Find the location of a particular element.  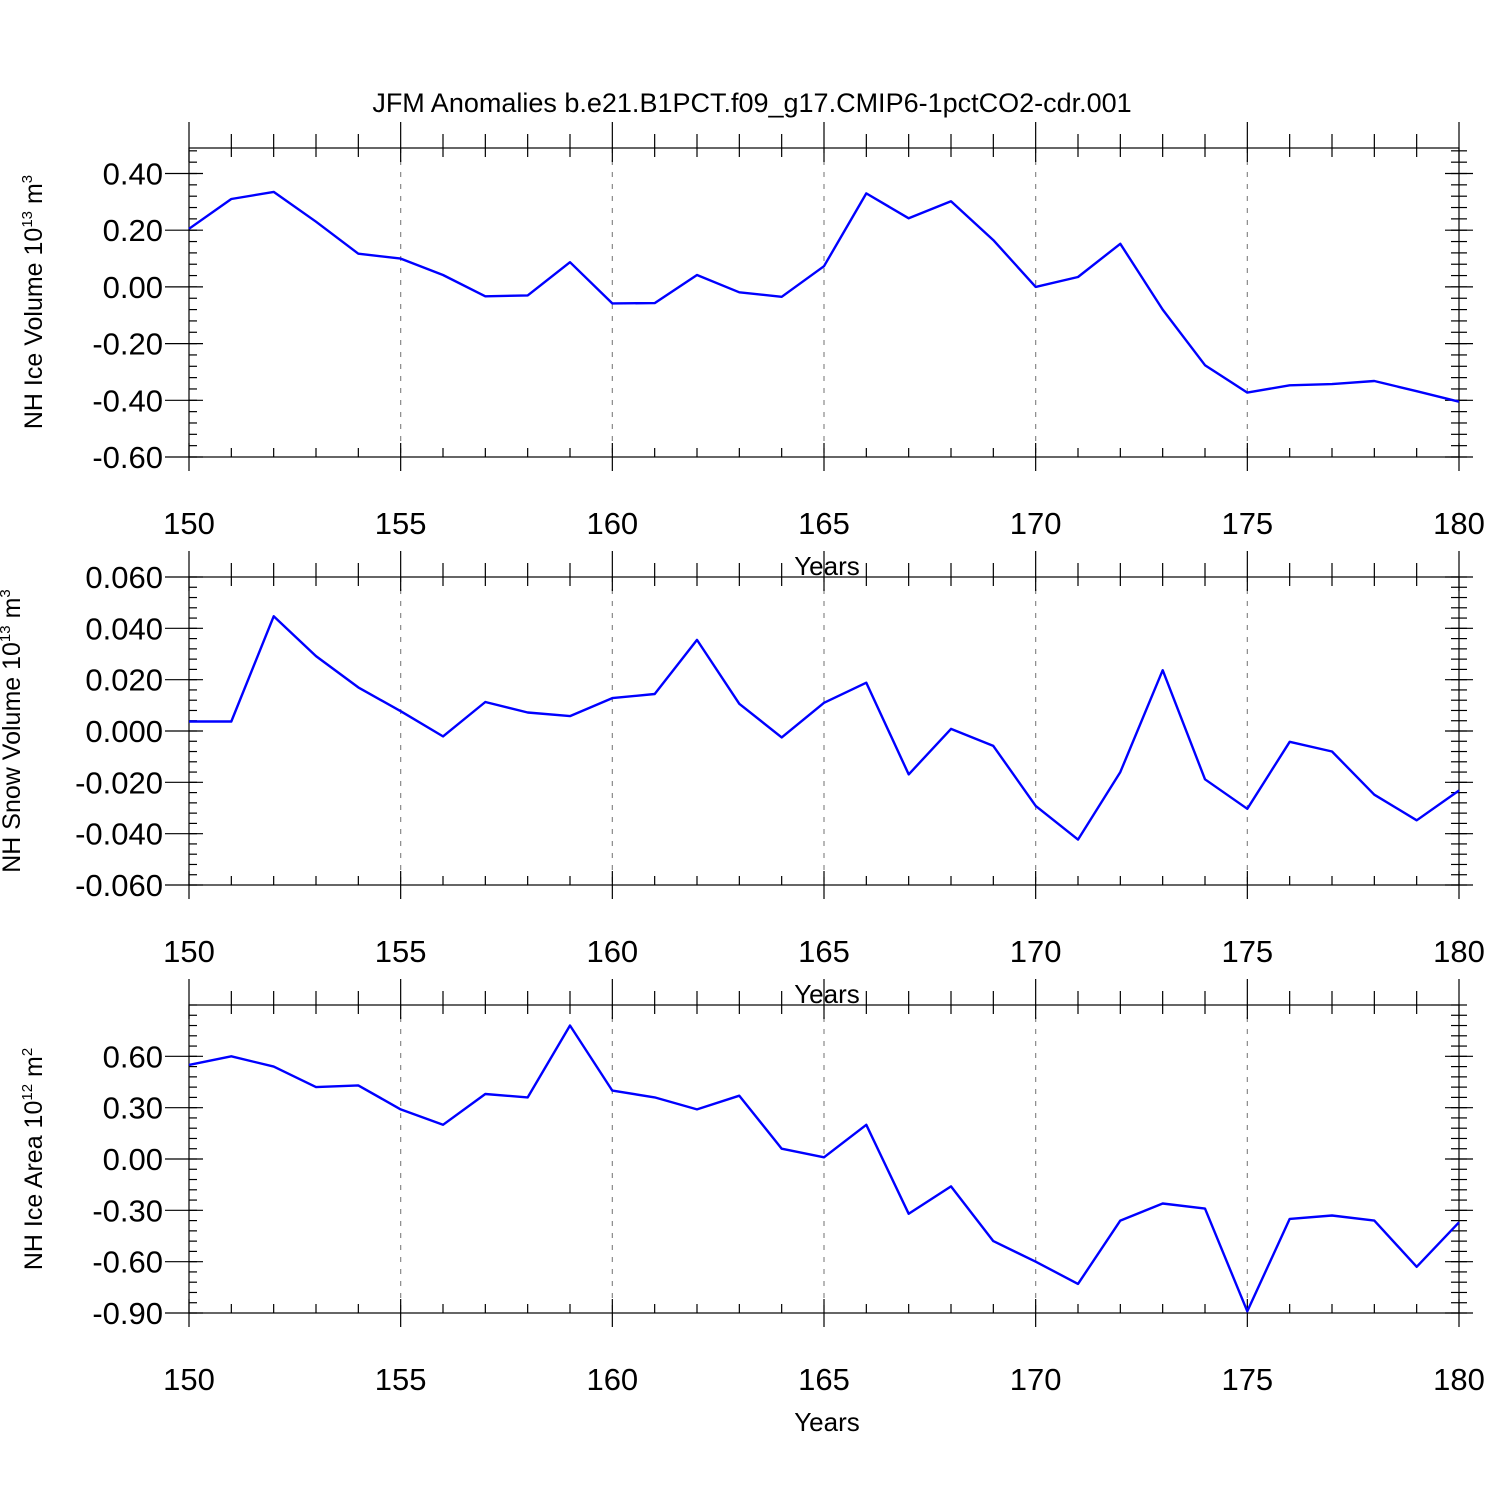

x-tick-label: 175 is located at coordinates (1247, 951).